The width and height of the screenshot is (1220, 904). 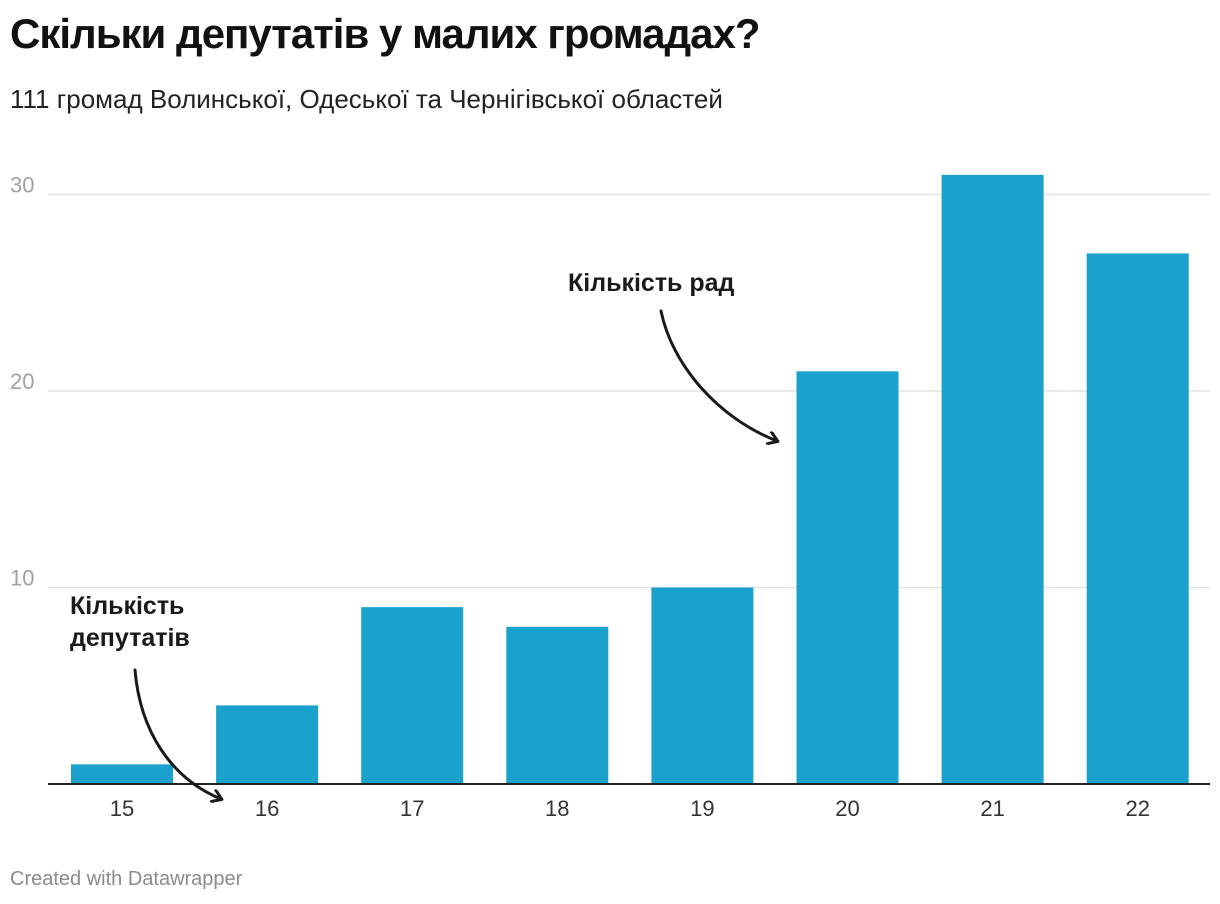 I want to click on y-tick-label-30: 30, so click(x=22, y=185).